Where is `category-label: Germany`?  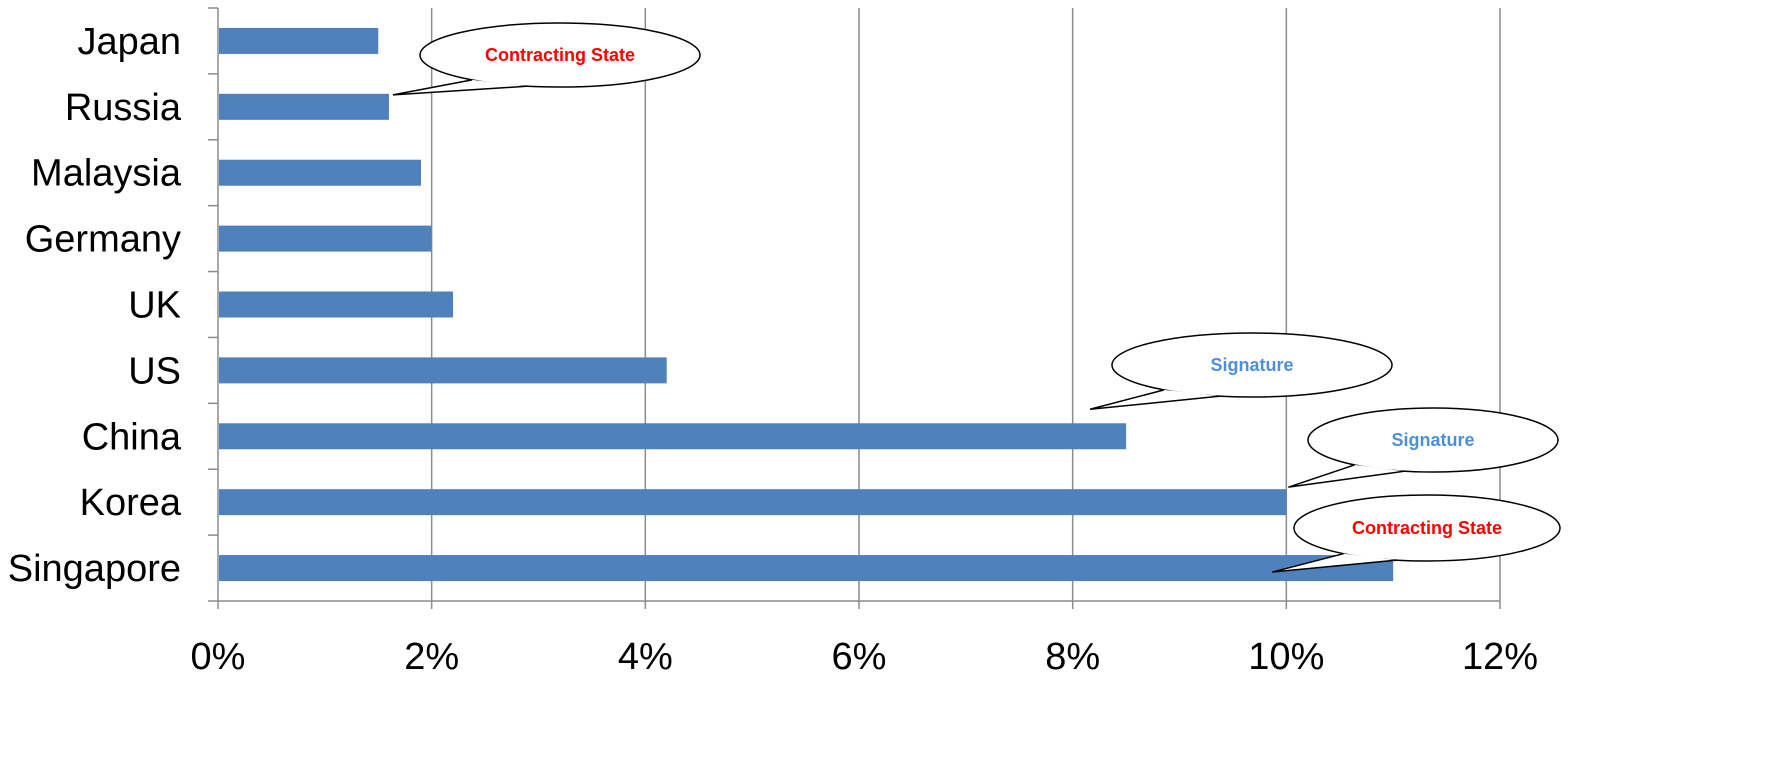 category-label: Germany is located at coordinates (103, 240).